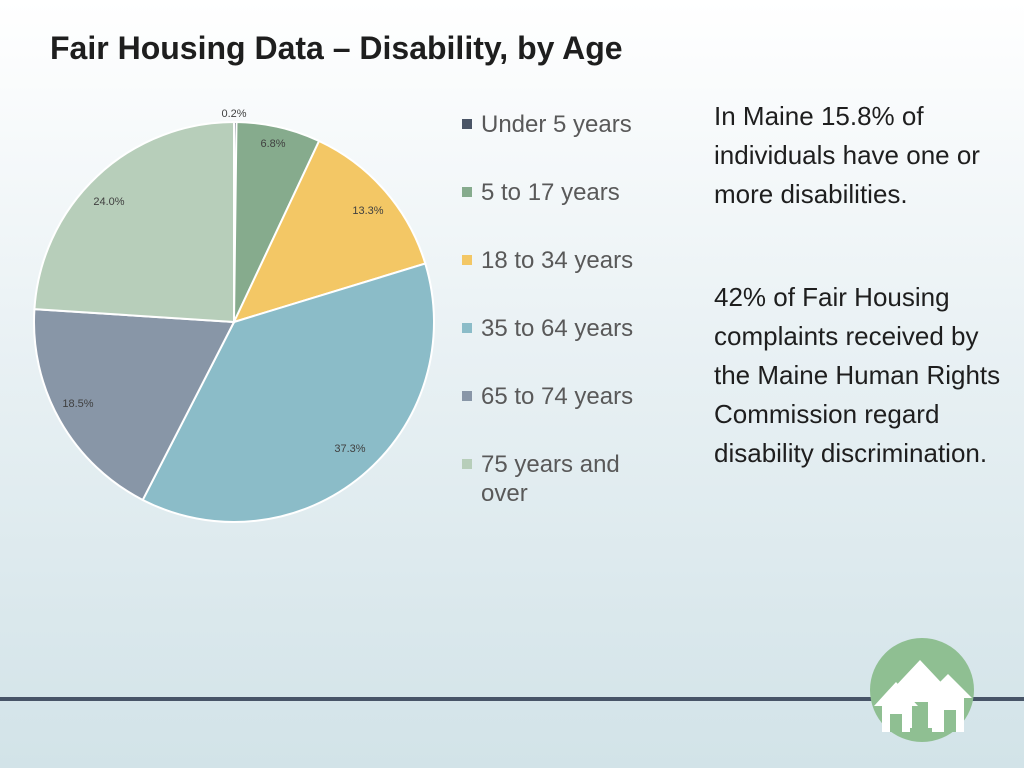  I want to click on pie-data-label: 37.3%, so click(349, 449).